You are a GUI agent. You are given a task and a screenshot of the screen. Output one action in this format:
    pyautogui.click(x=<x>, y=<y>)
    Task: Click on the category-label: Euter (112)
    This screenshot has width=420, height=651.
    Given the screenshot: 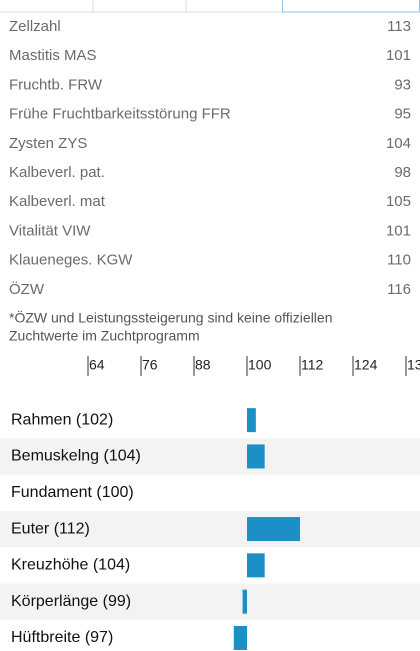 What is the action you would take?
    pyautogui.click(x=50, y=528)
    